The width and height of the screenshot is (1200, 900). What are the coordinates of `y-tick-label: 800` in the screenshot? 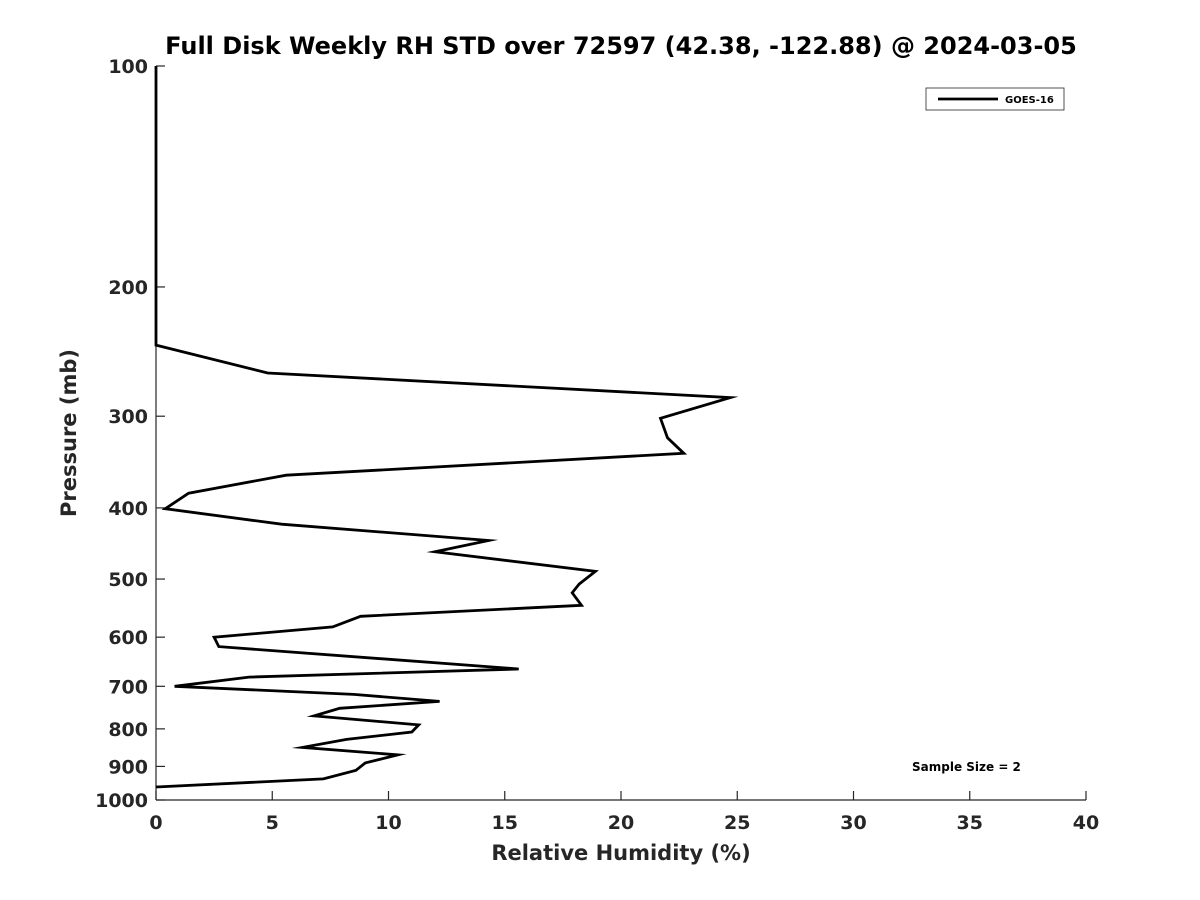 It's located at (128, 730).